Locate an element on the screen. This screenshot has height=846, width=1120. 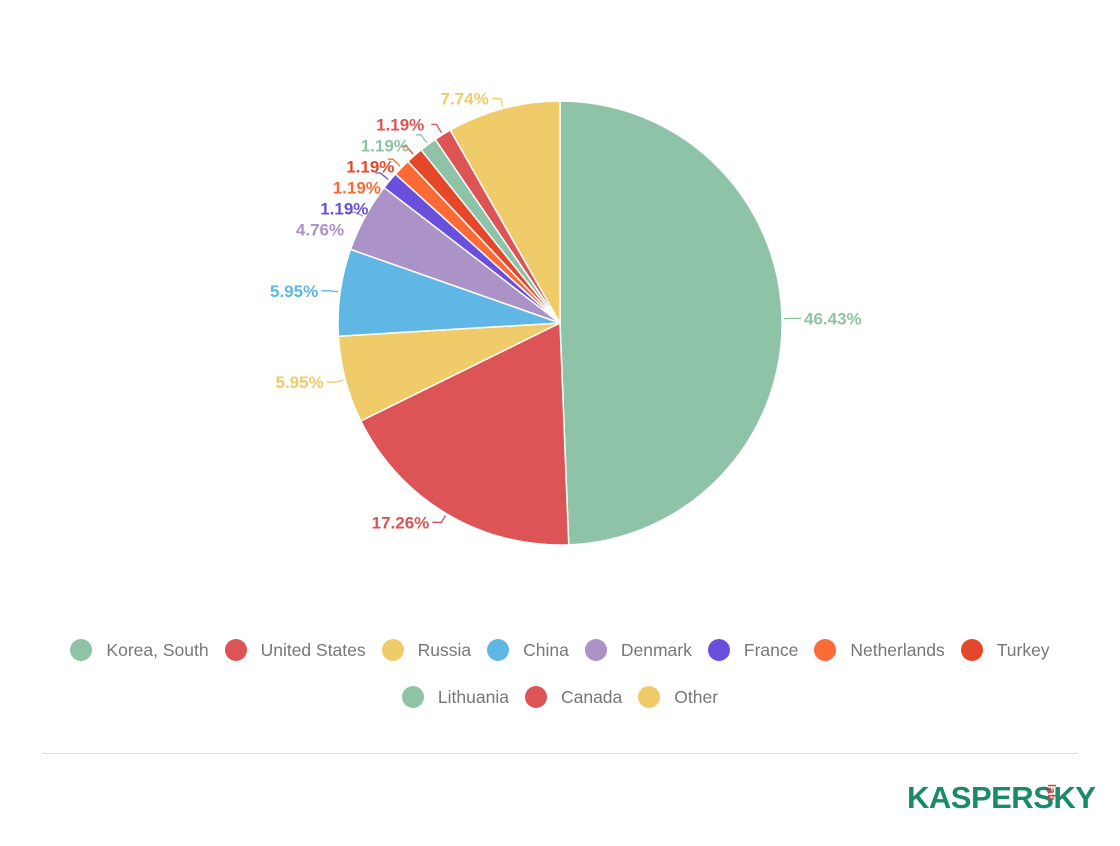
slice-label: 46.43% is located at coordinates (833, 318).